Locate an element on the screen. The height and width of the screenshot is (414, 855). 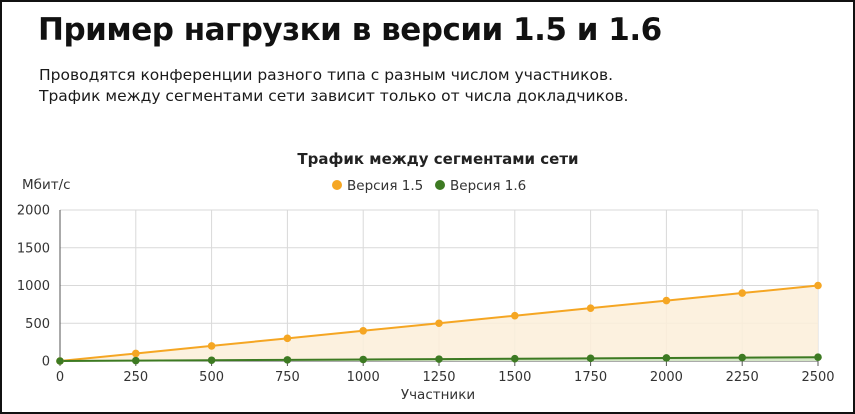
y-tick-label: 1000 is located at coordinates (33, 286).